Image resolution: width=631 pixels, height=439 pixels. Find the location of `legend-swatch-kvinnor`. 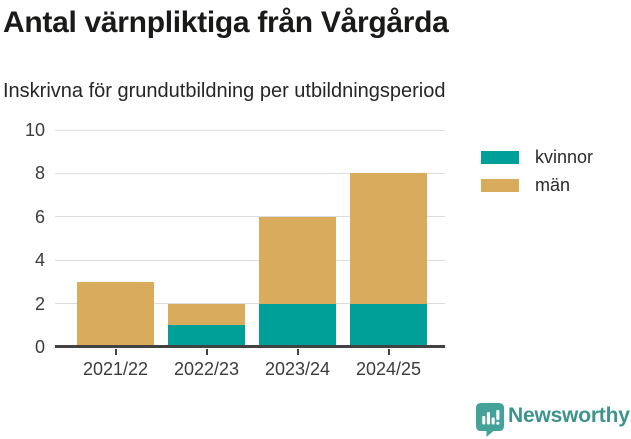

legend-swatch-kvinnor is located at coordinates (500, 157).